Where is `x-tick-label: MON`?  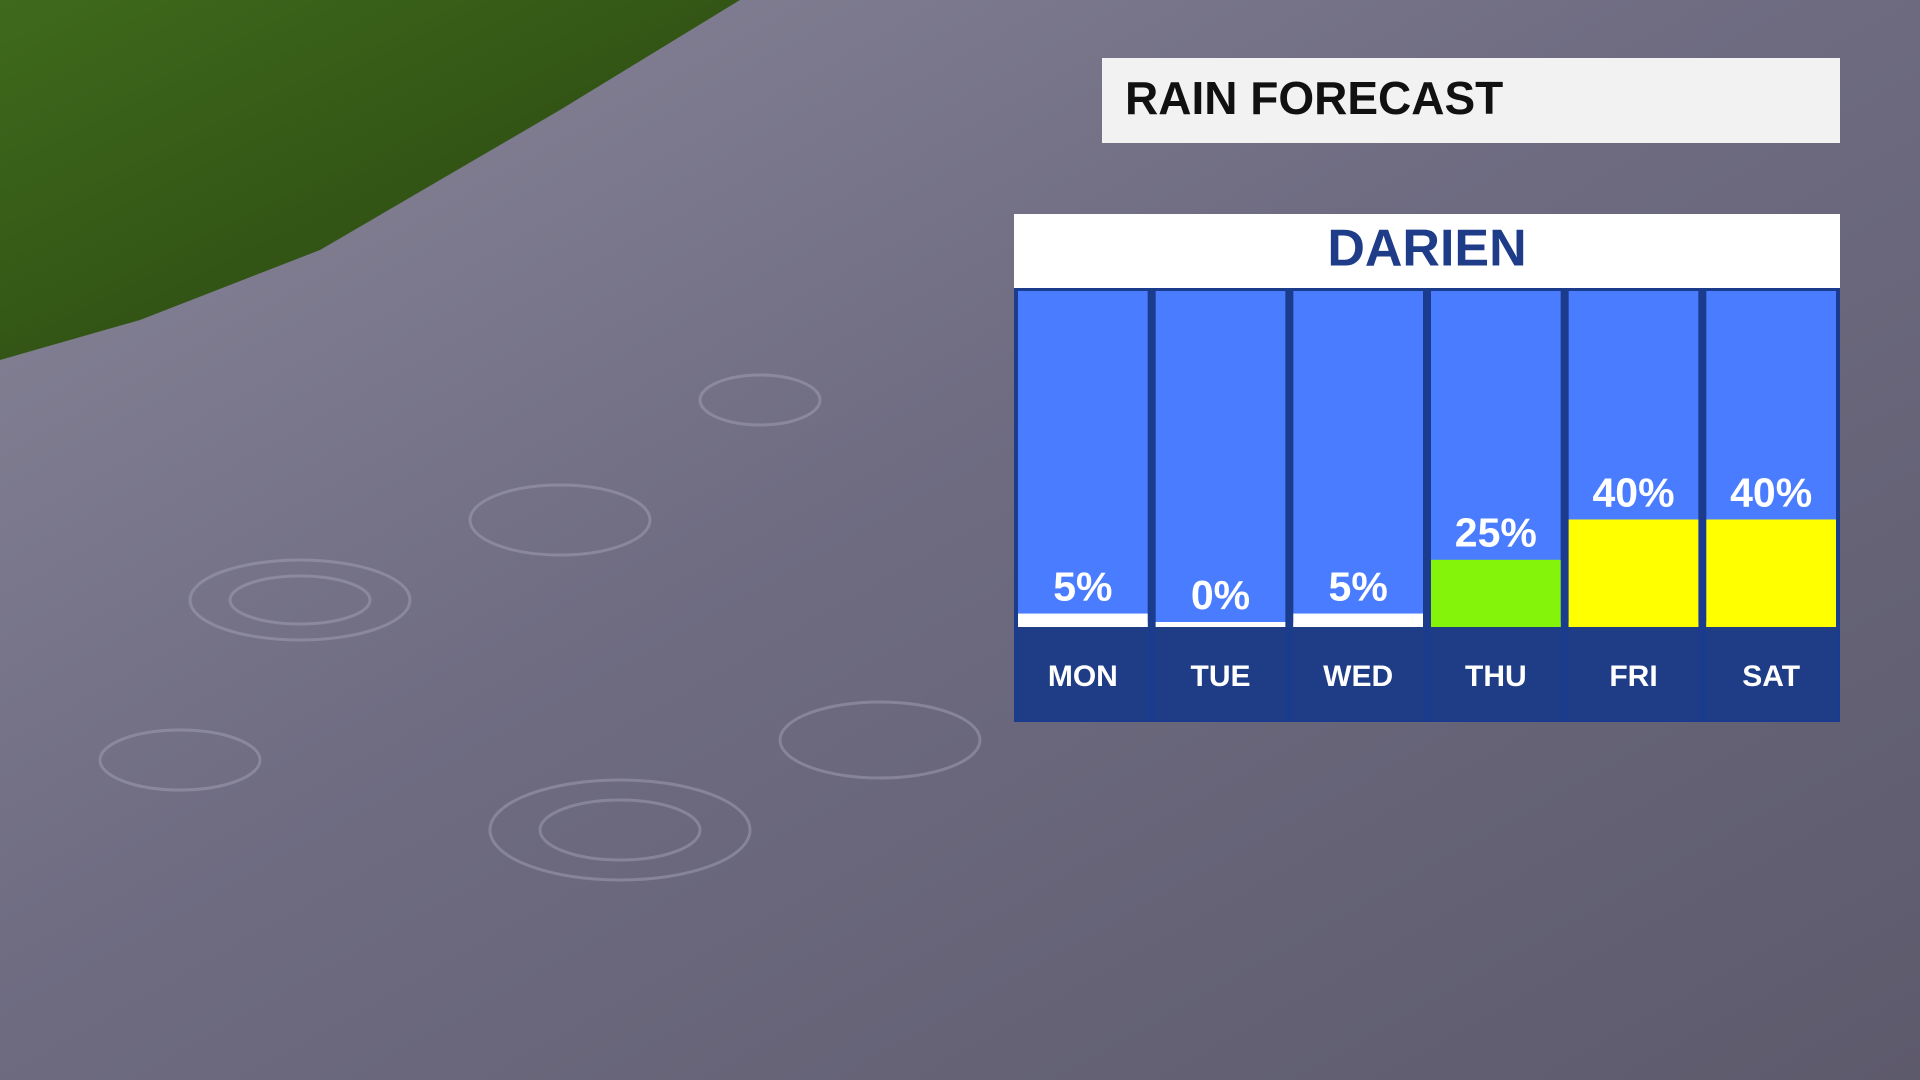
x-tick-label: MON is located at coordinates (1083, 676).